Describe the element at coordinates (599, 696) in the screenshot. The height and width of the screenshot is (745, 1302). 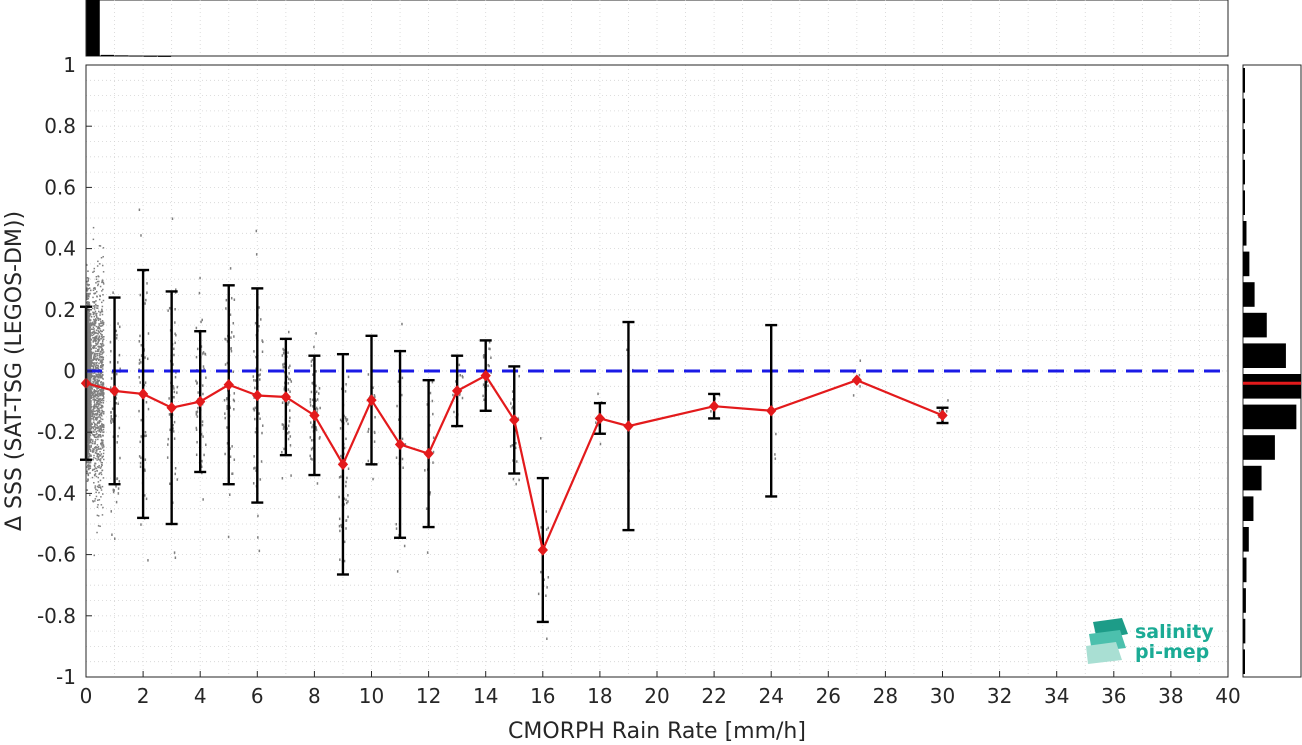
I see `x-tick-label: 18` at that location.